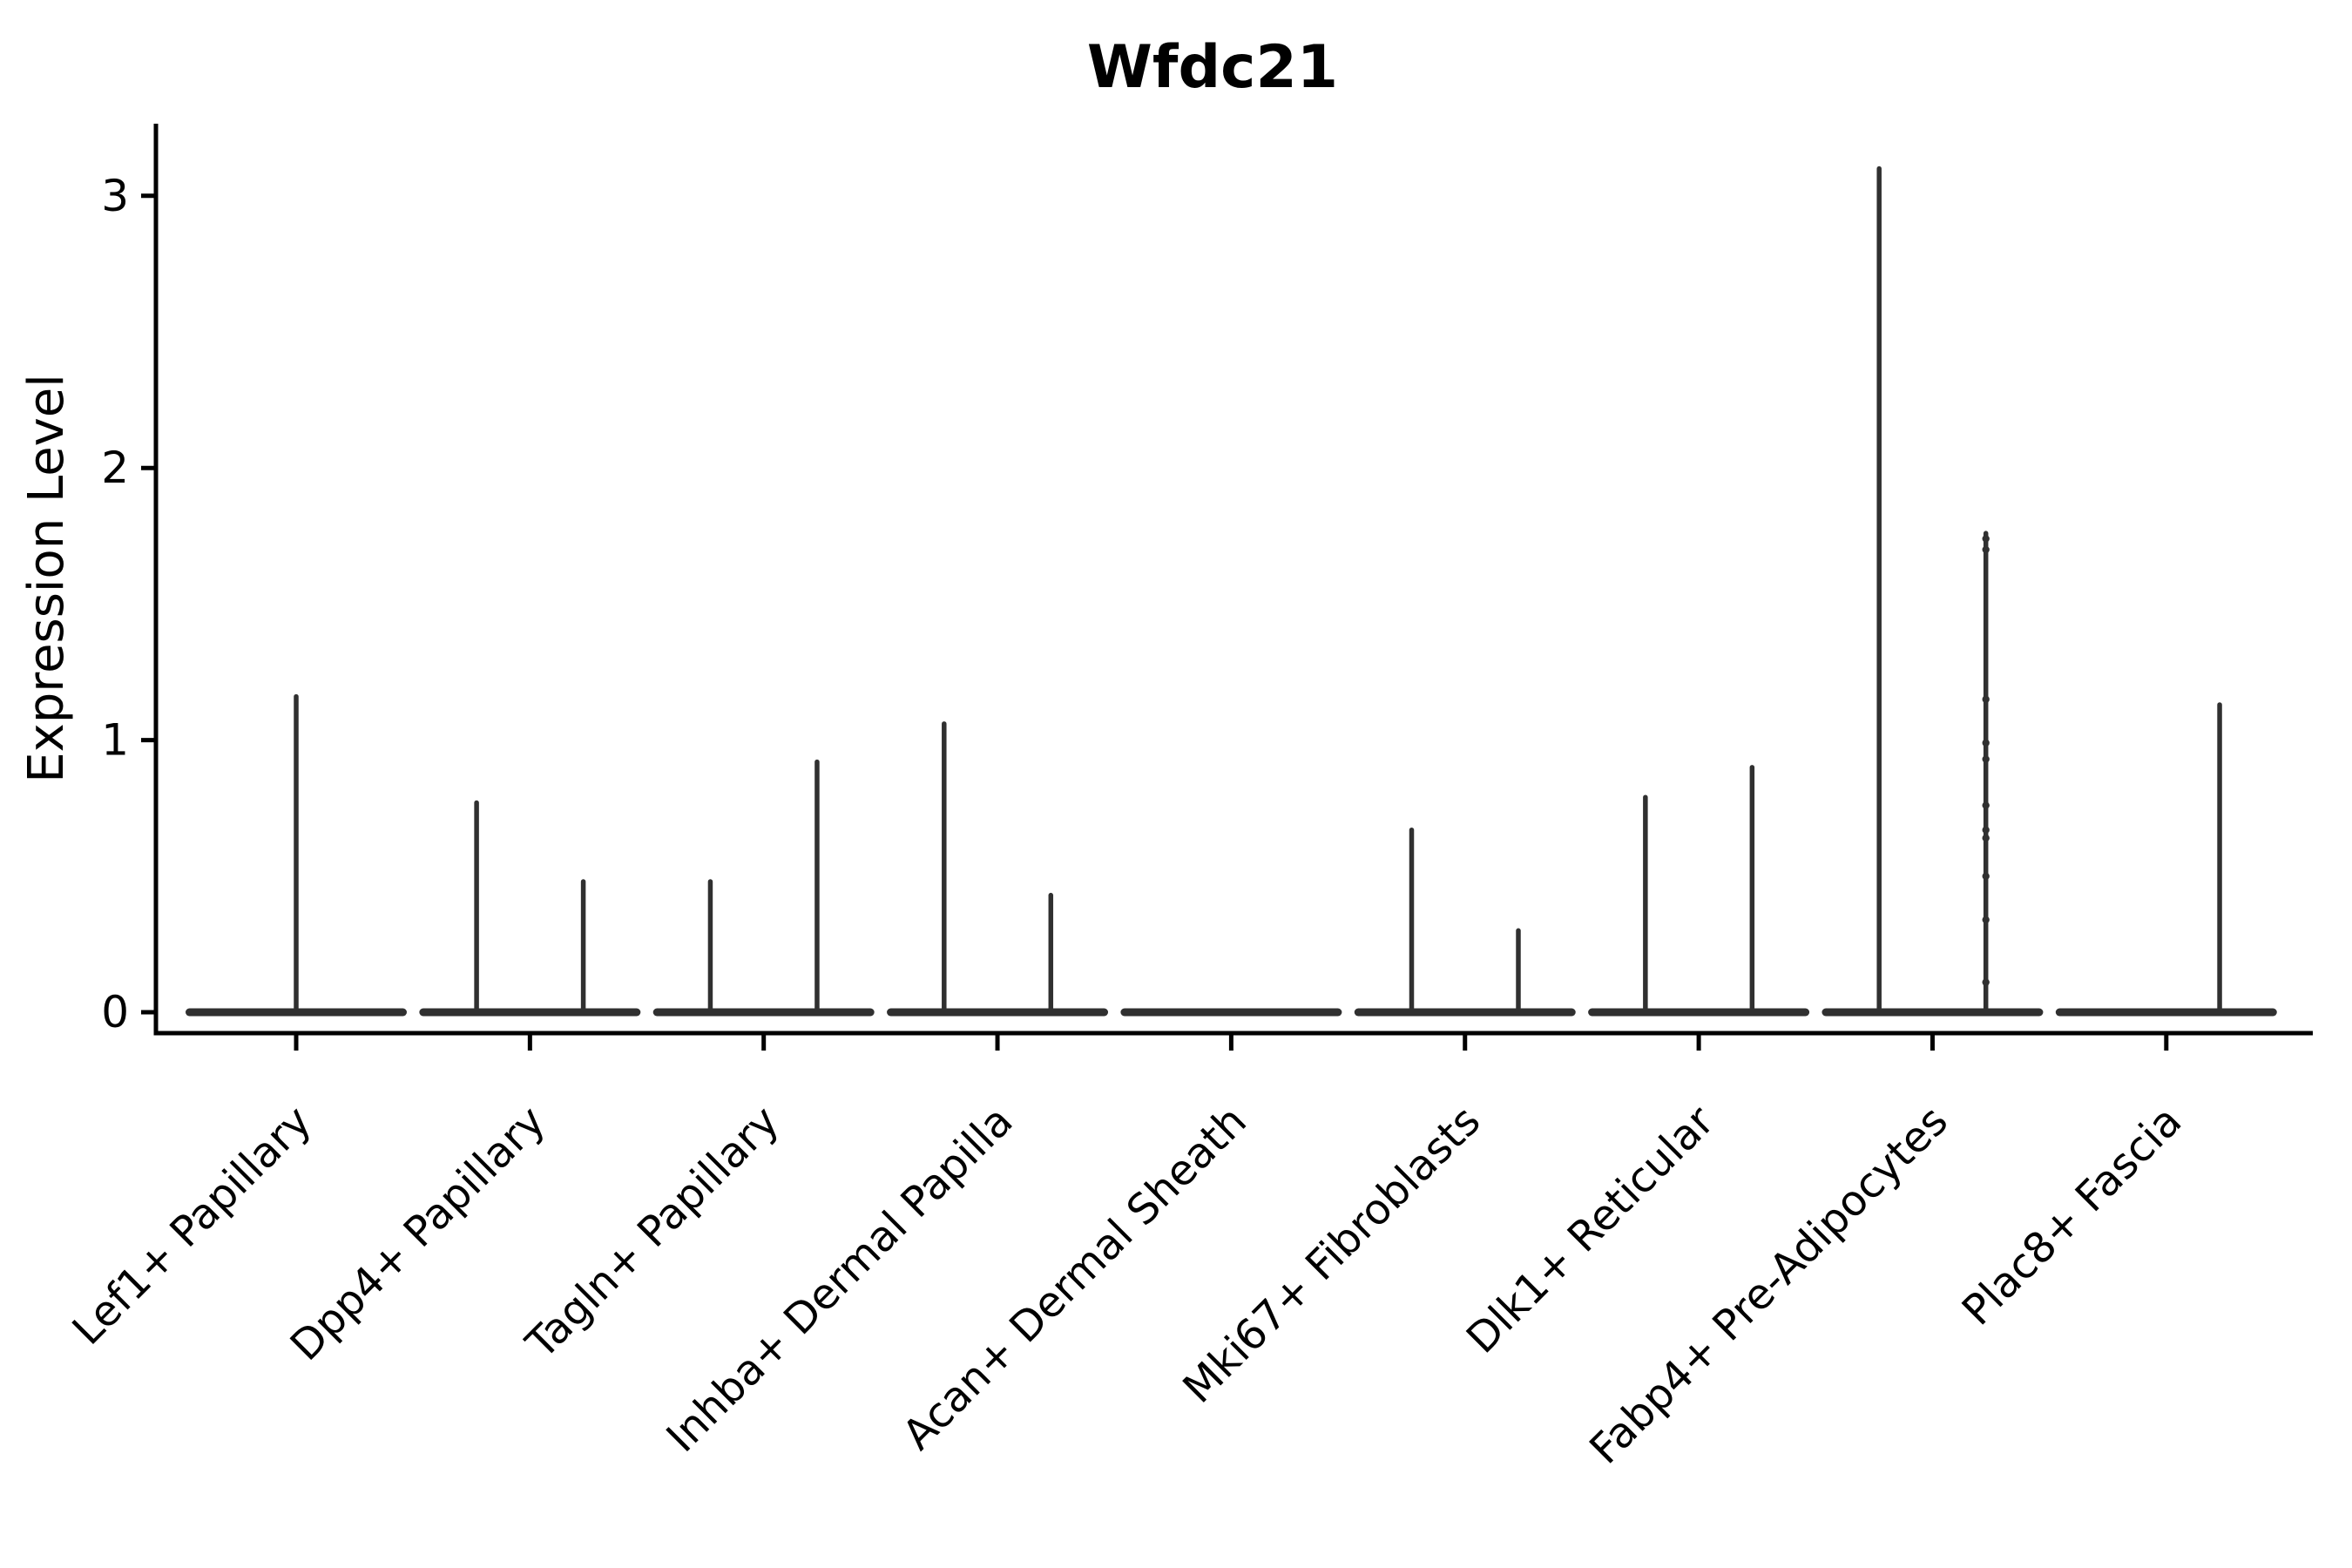 This screenshot has height=1568, width=2352. What do you see at coordinates (652, 1233) in the screenshot?
I see `x-tick-label: Tagln+ Papillary` at bounding box center [652, 1233].